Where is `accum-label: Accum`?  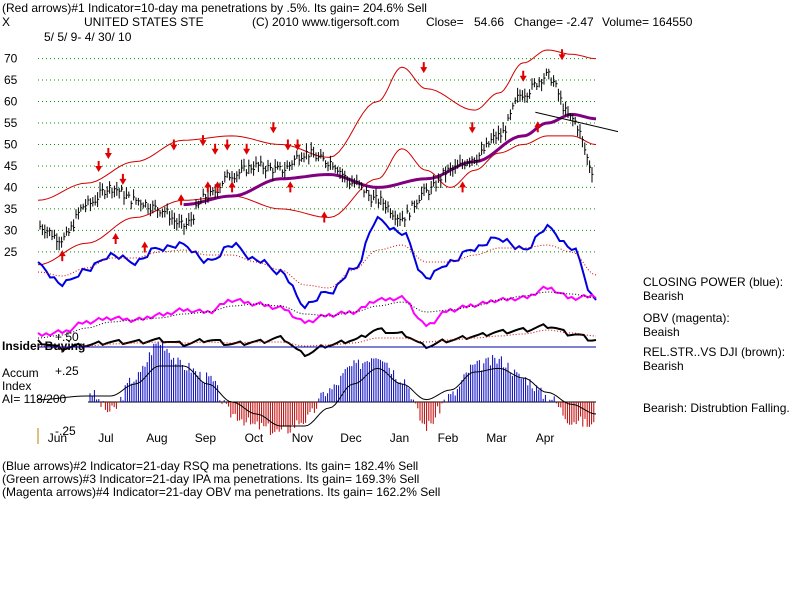 accum-label: Accum is located at coordinates (20, 373).